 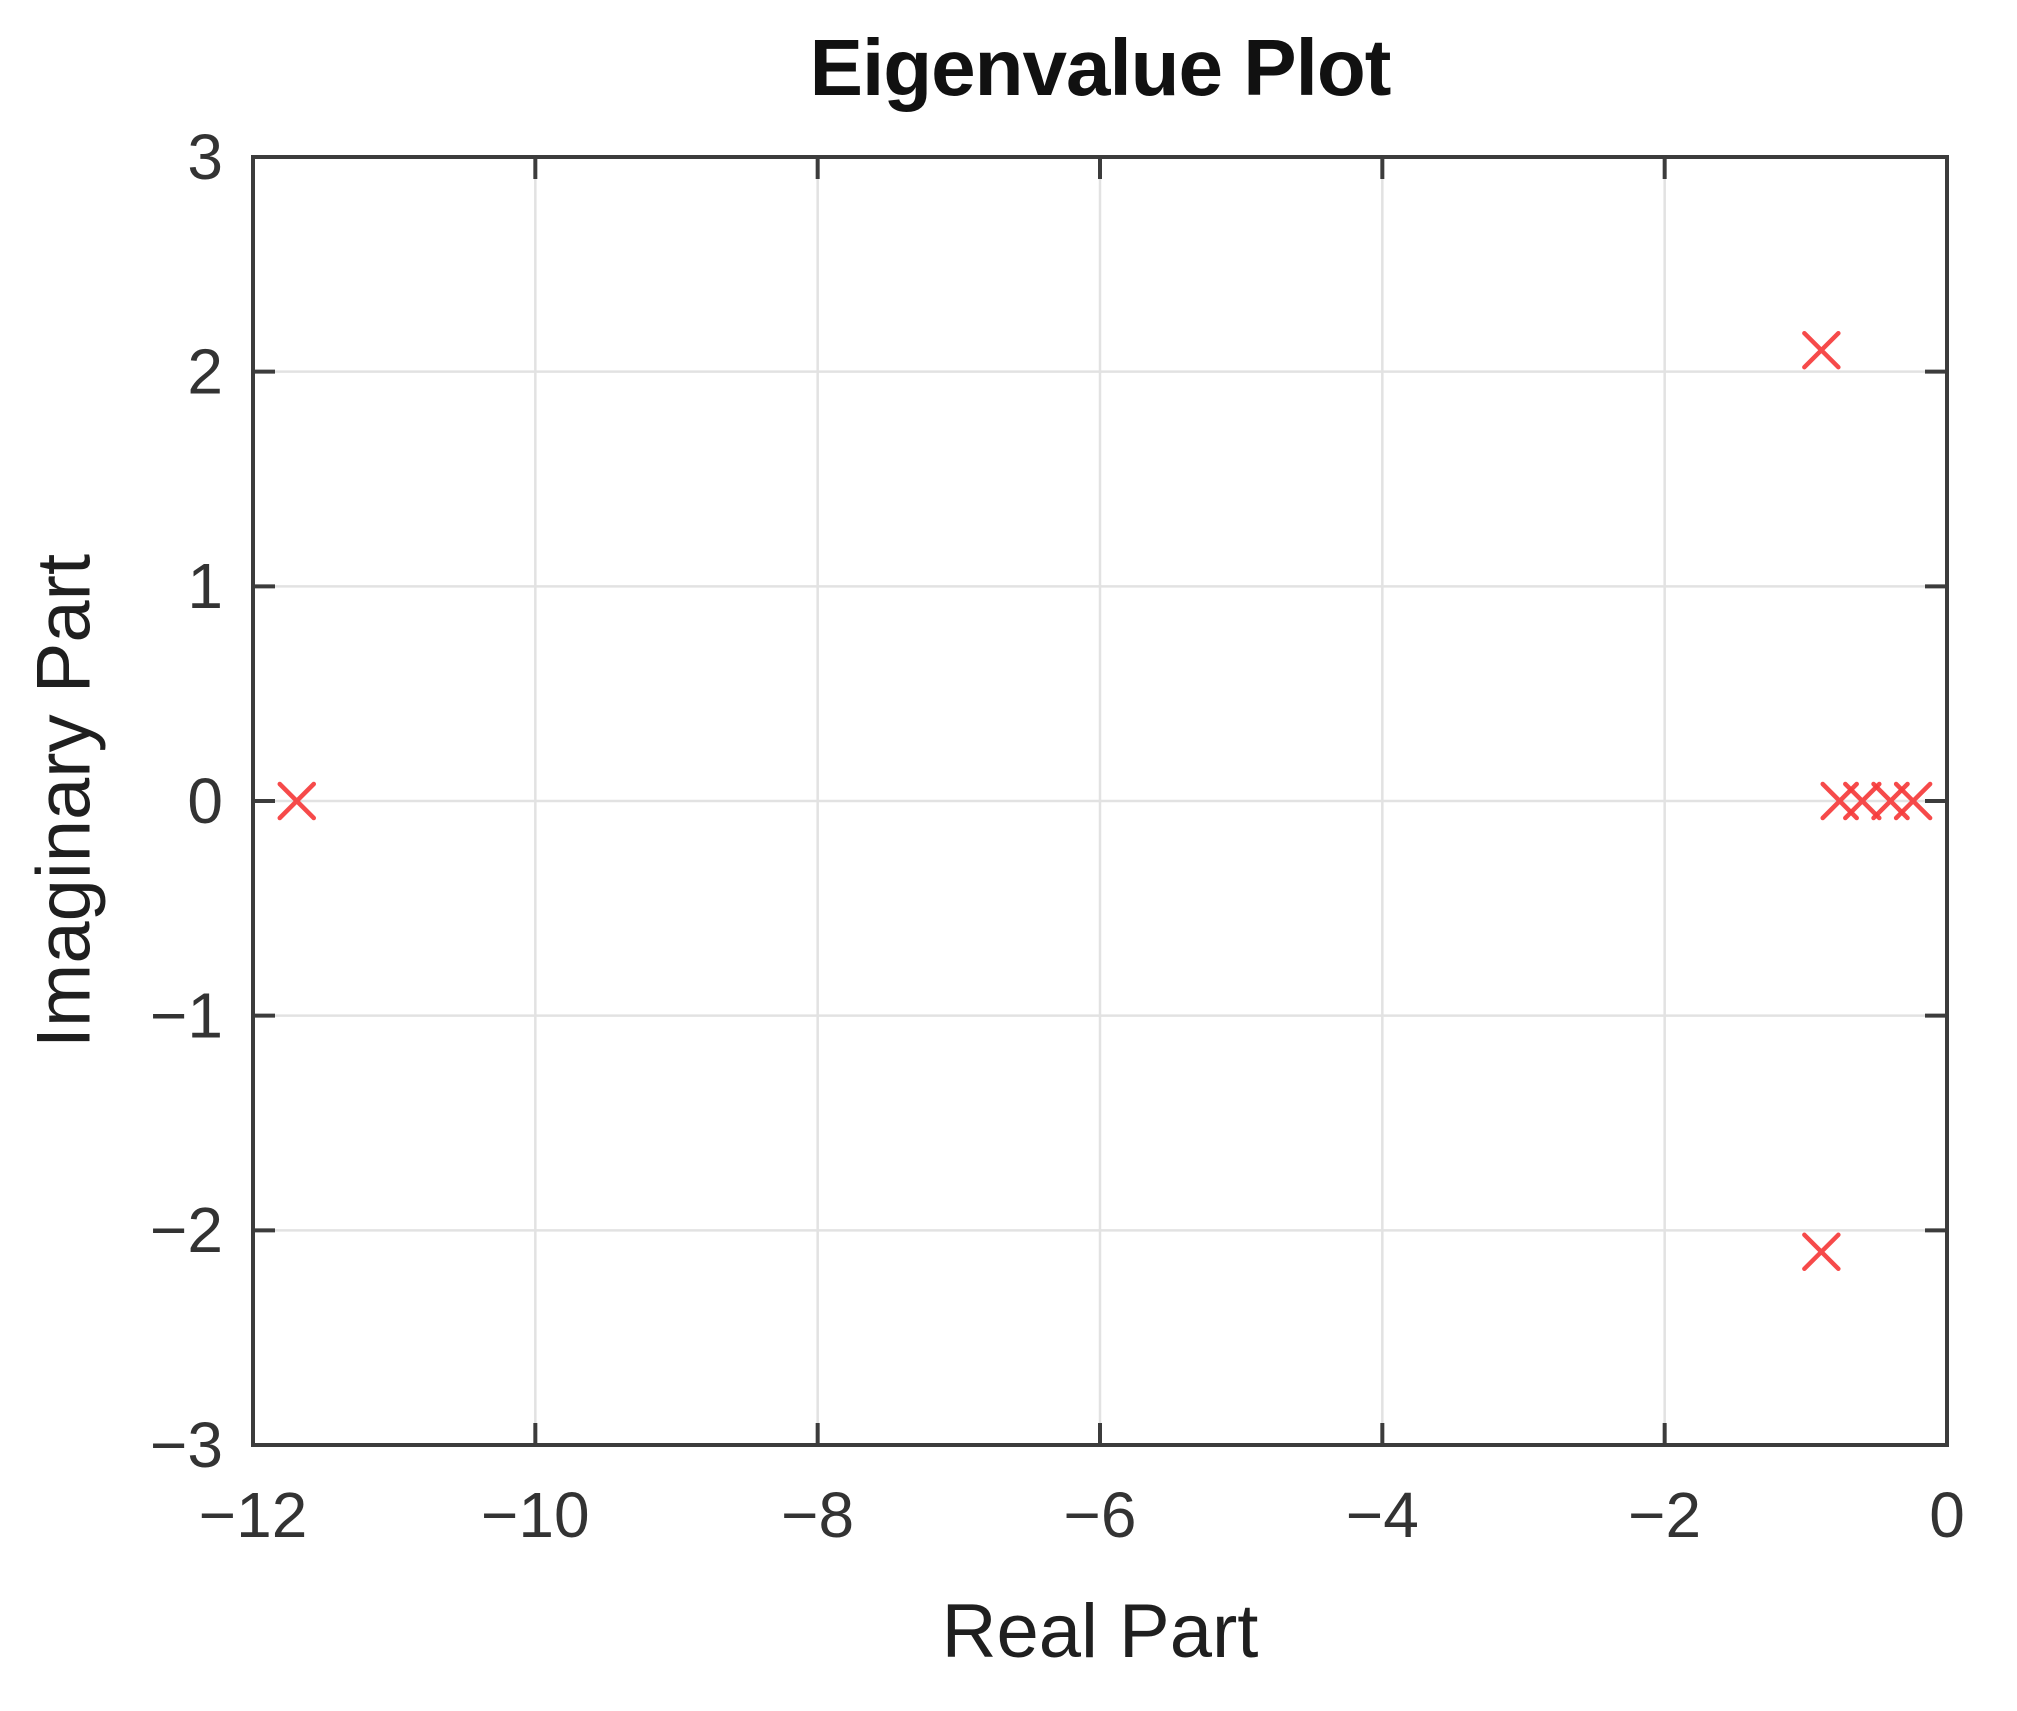 I want to click on x-tick-label: −2, so click(x=1664, y=1515).